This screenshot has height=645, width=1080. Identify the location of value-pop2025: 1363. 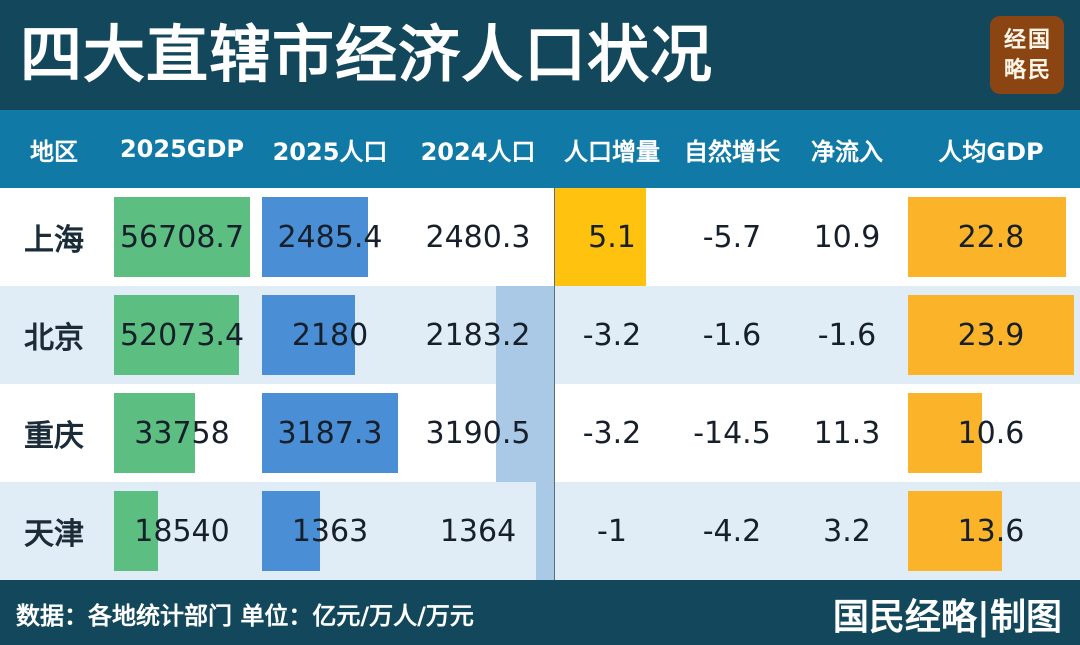
(330, 531).